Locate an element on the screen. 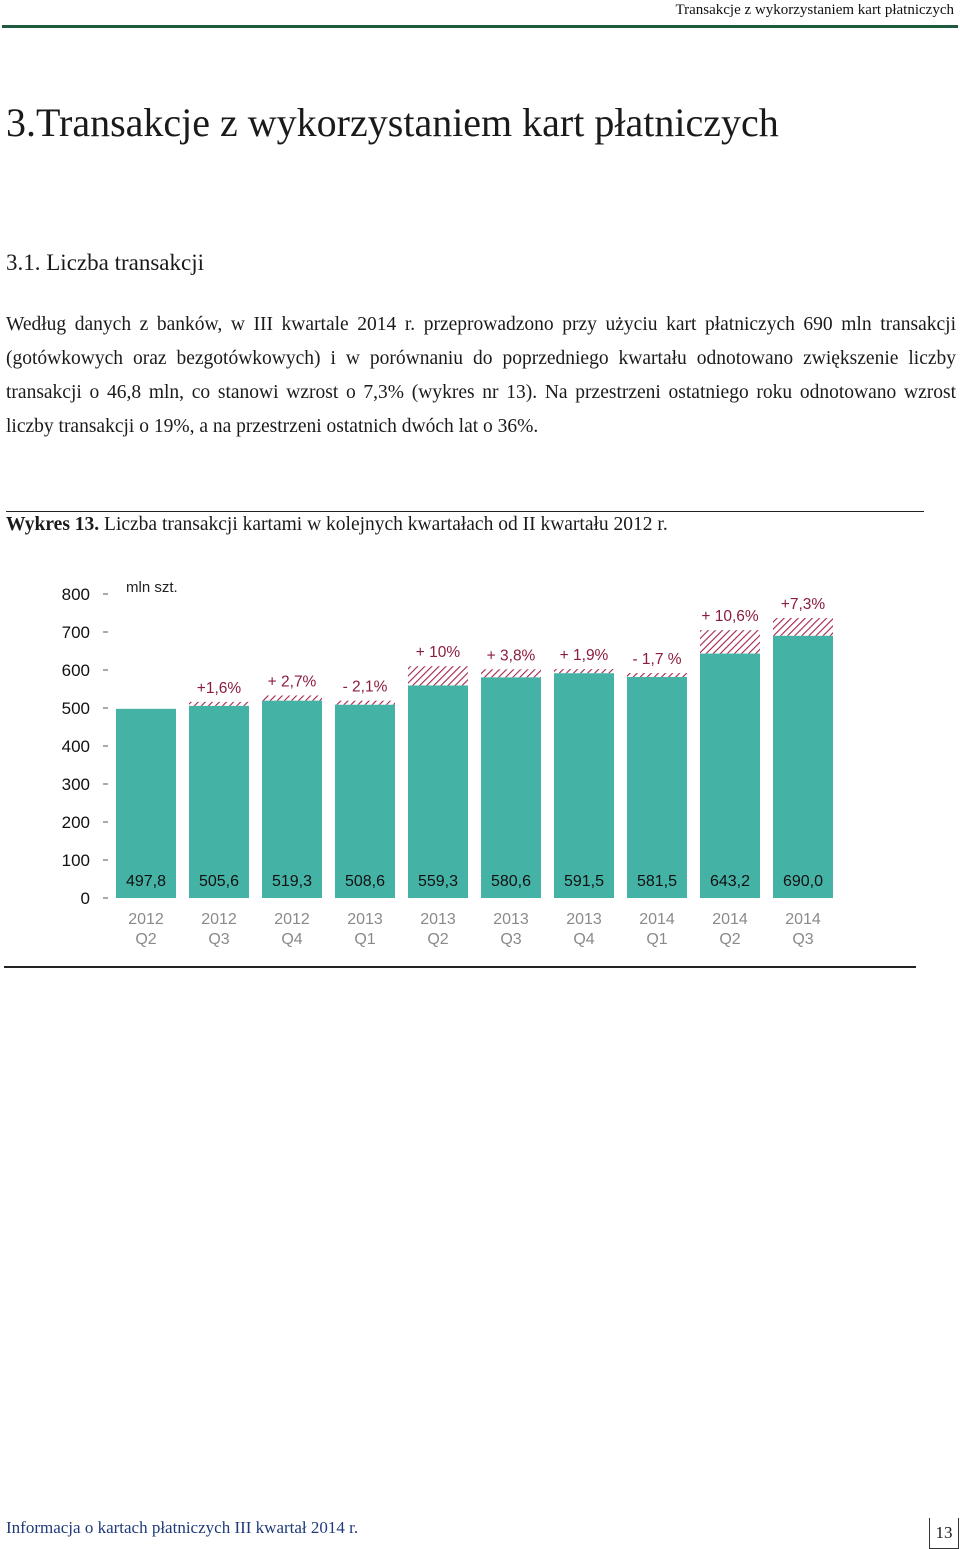 Image resolution: width=960 pixels, height=1549 pixels. value-label: 690,0 is located at coordinates (803, 881).